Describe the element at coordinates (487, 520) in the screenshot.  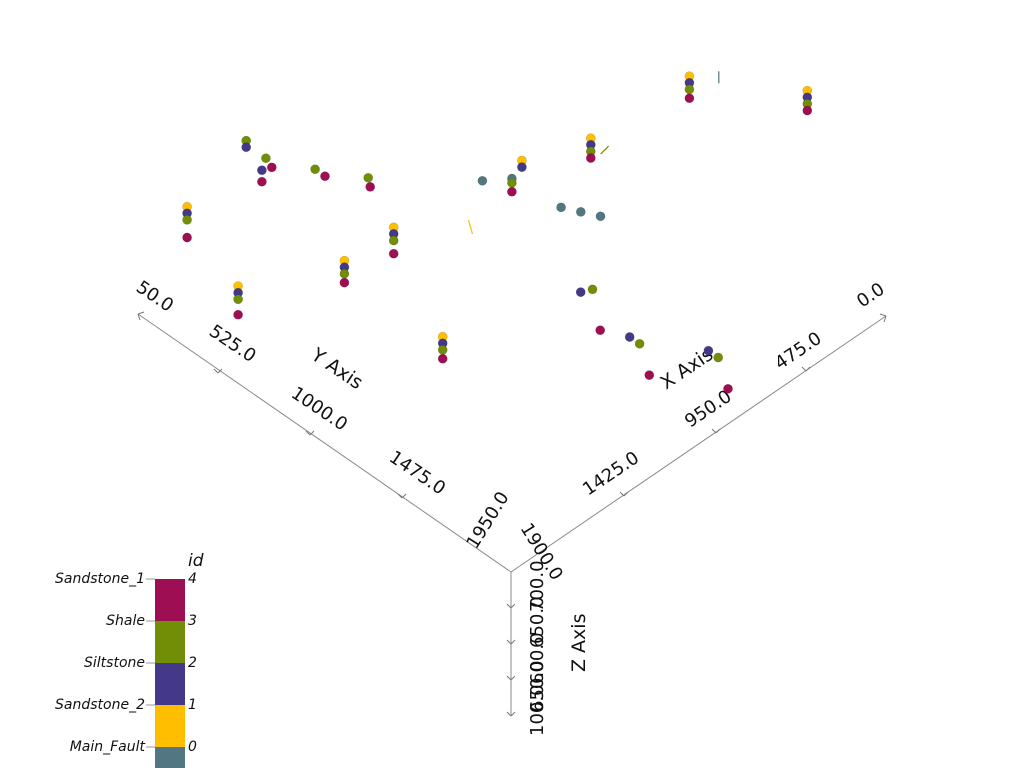
I see `y-tick-label-4: 1950.0` at that location.